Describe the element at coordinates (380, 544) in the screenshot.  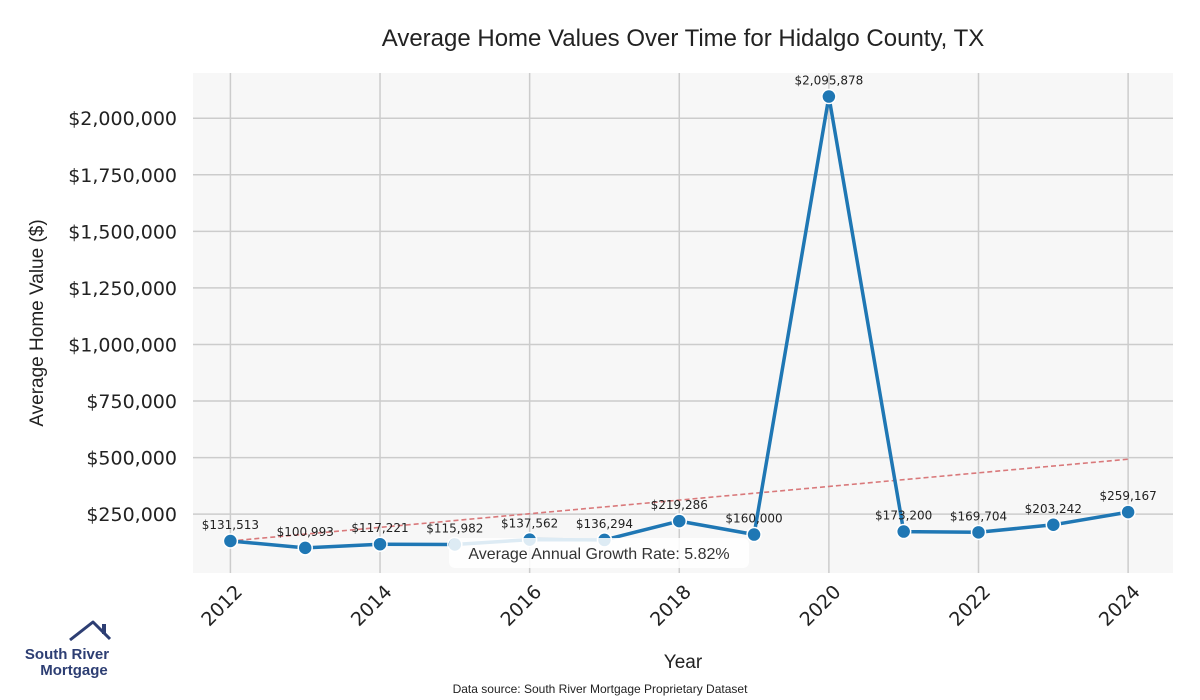
I see `data-point-2014` at that location.